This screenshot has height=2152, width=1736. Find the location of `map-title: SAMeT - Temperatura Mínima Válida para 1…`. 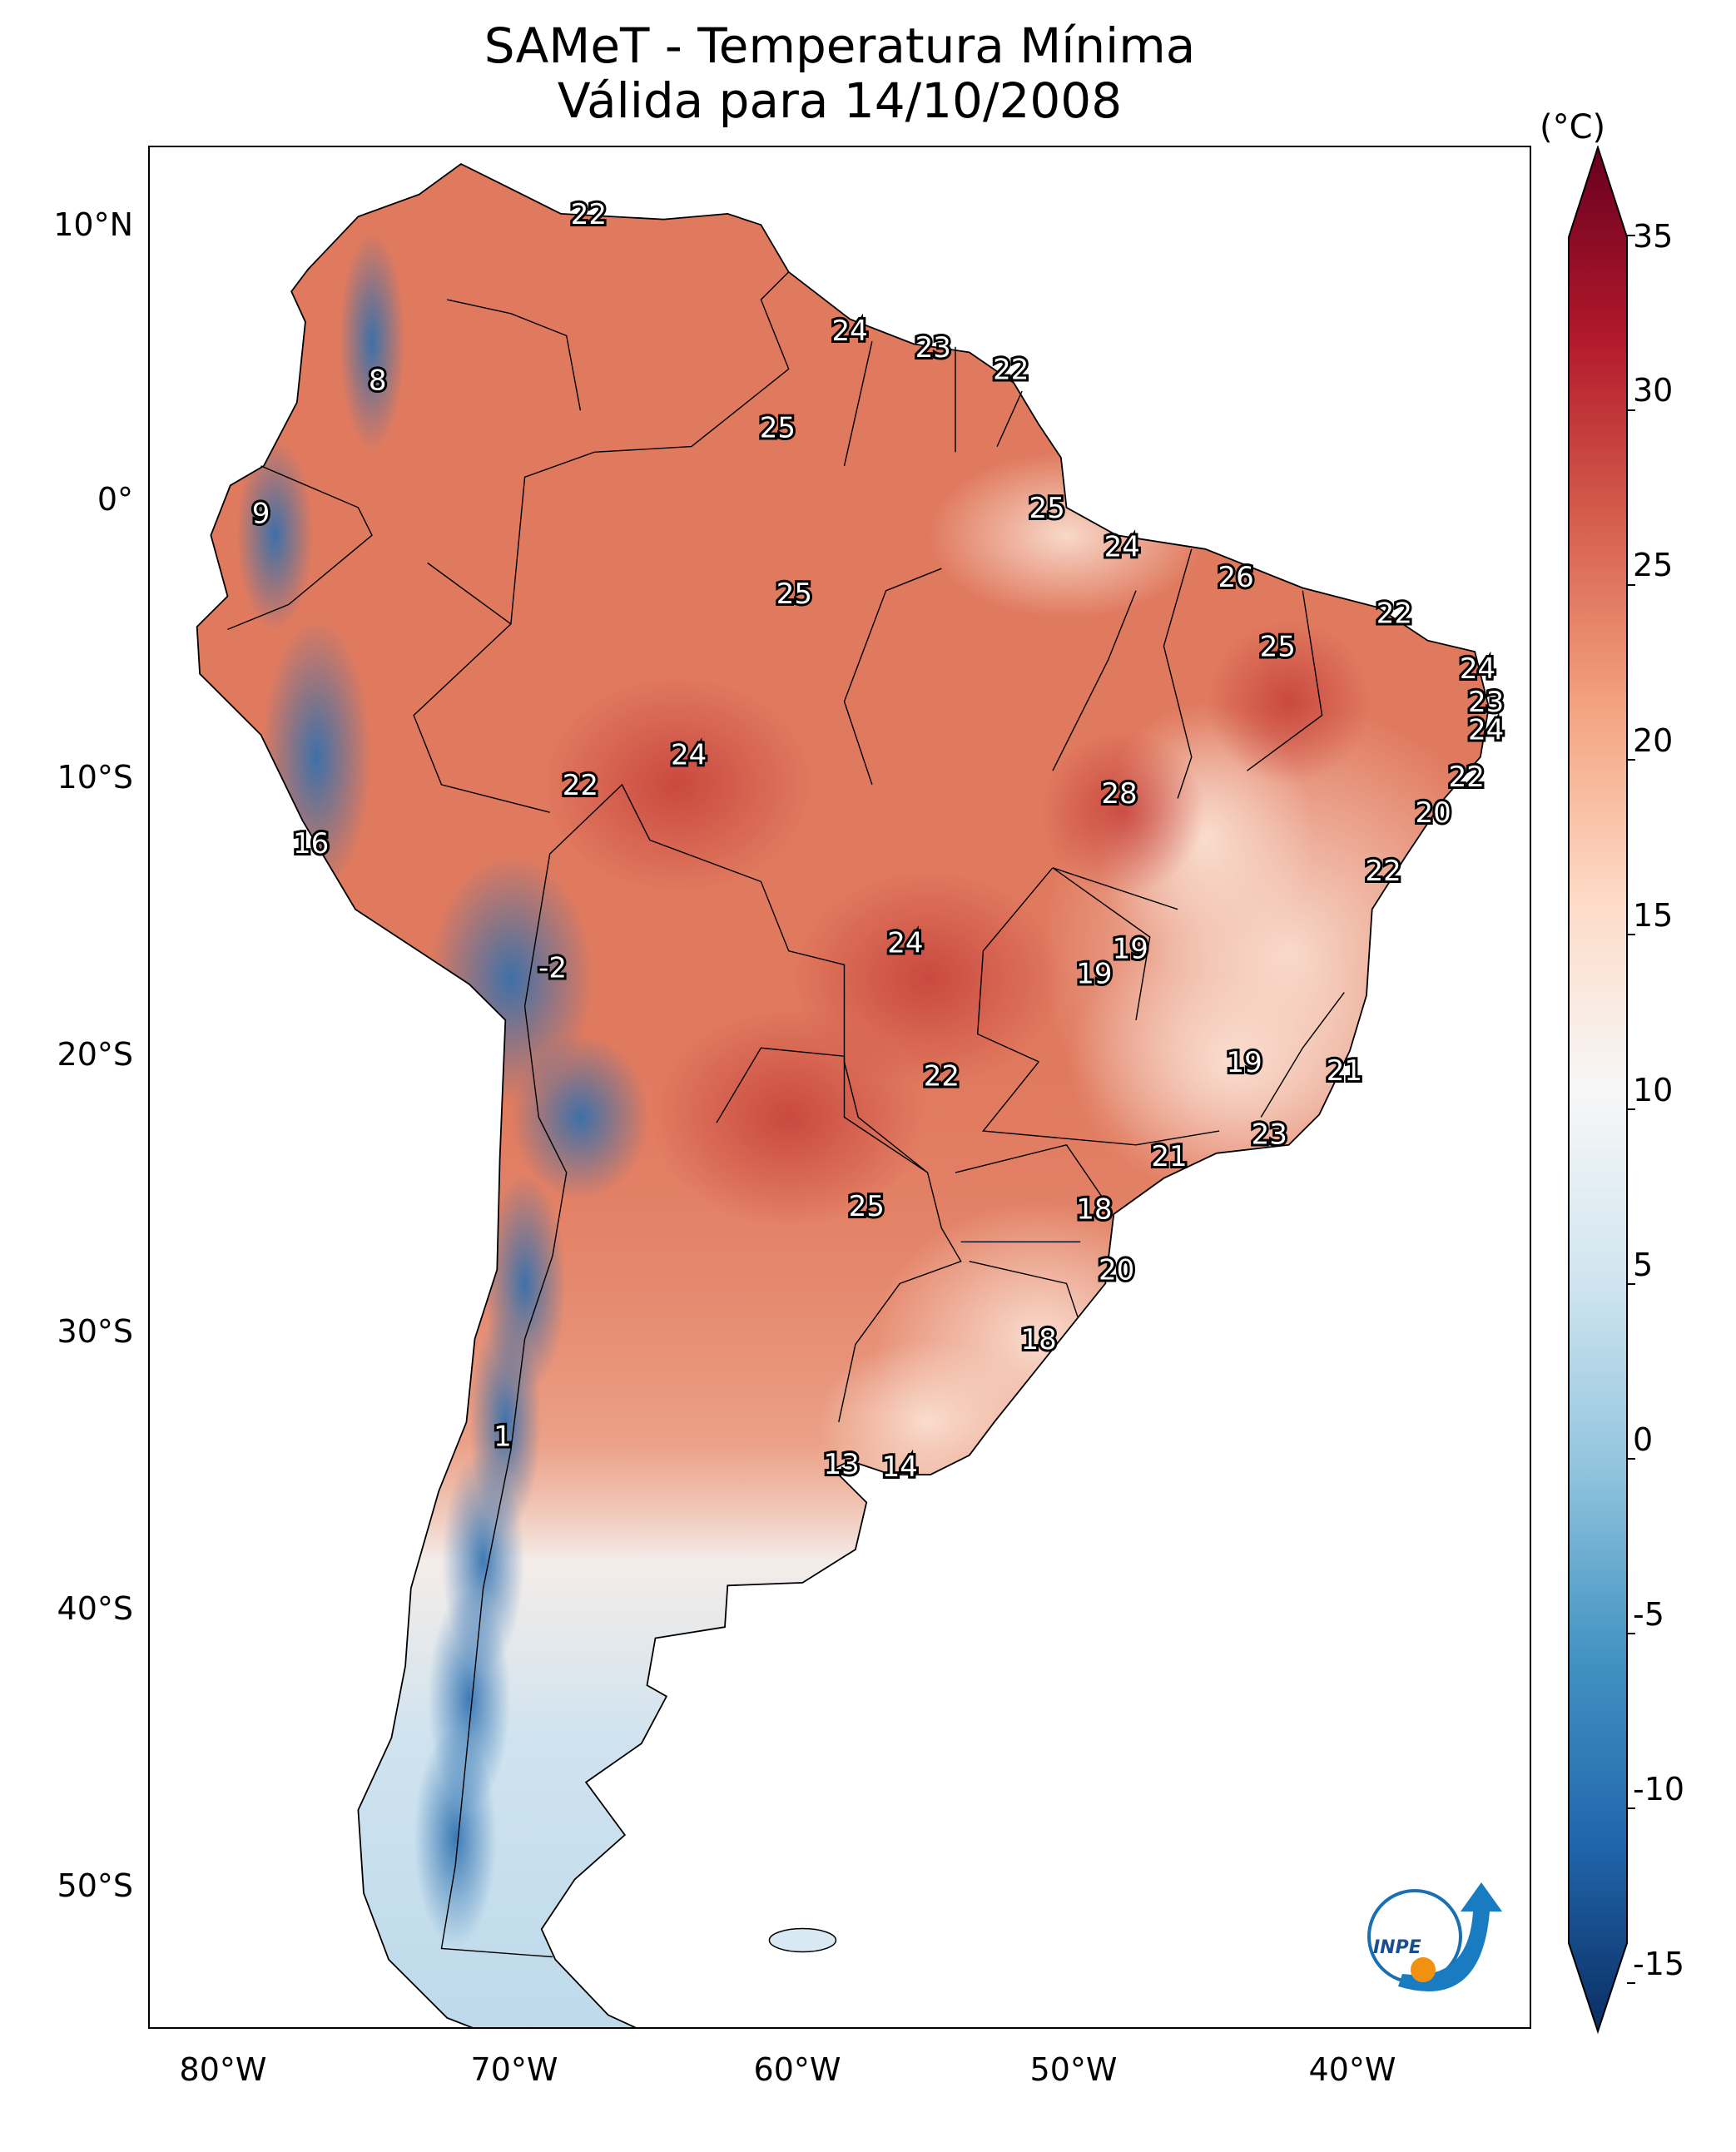

map-title: SAMeT - Temperatura Mínima Válida para 1… is located at coordinates (839, 73).